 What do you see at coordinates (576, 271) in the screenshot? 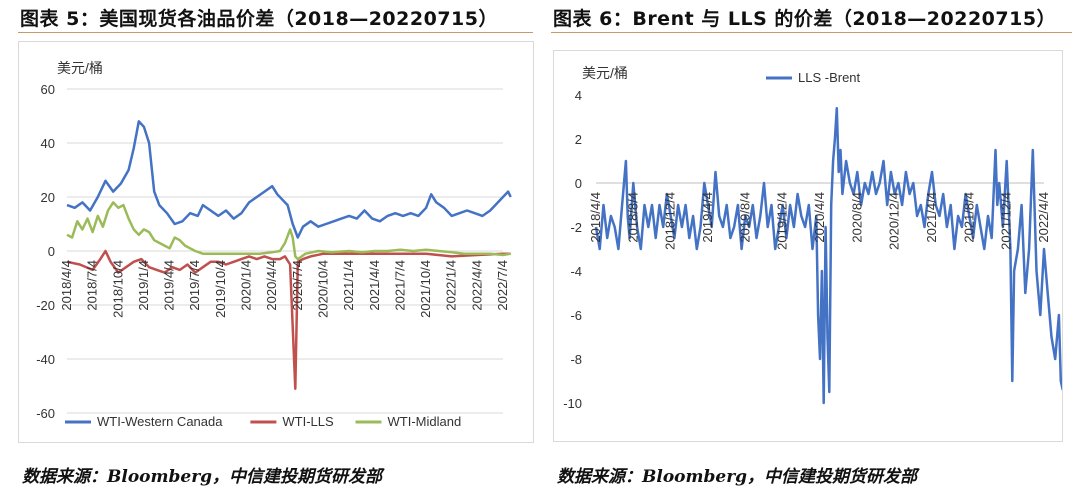
I see `right-y-tick-label: -4` at bounding box center [576, 271].